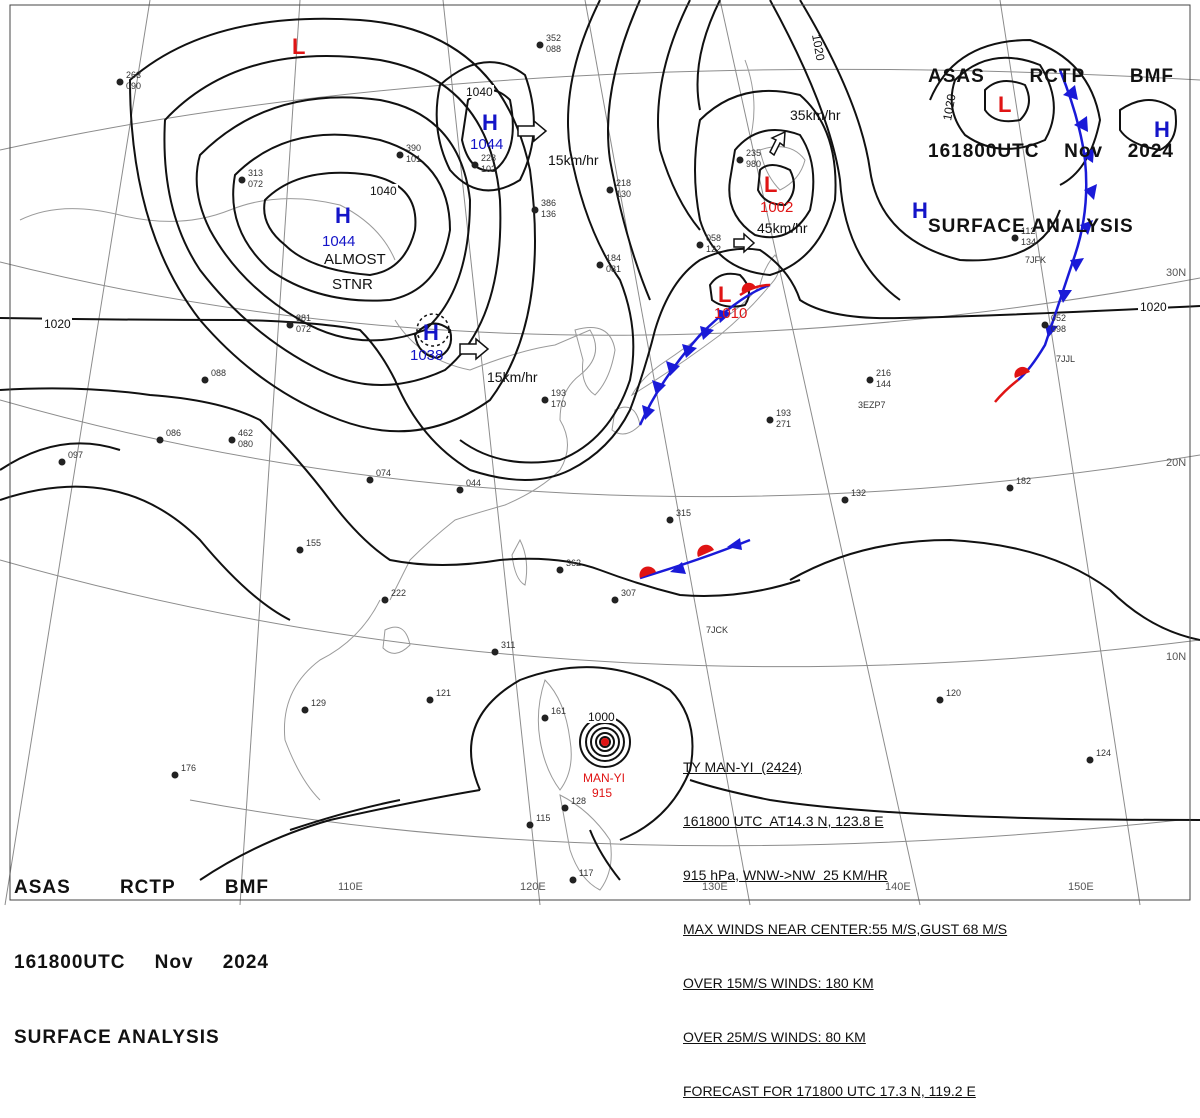 This screenshot has height=1118, width=1200. What do you see at coordinates (245, 433) in the screenshot?
I see `station-pressure-value: 462` at bounding box center [245, 433].